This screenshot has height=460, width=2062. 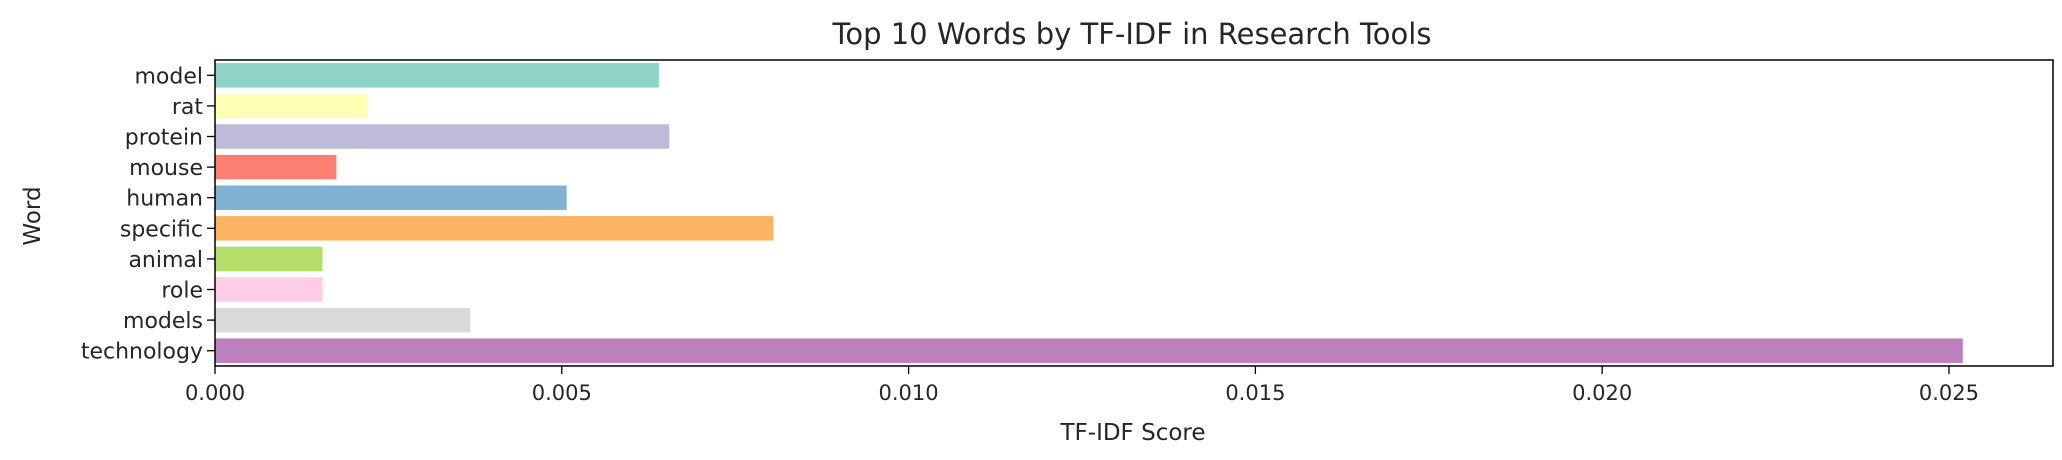 What do you see at coordinates (1132, 433) in the screenshot?
I see `x-axis-label: TF-IDF Score` at bounding box center [1132, 433].